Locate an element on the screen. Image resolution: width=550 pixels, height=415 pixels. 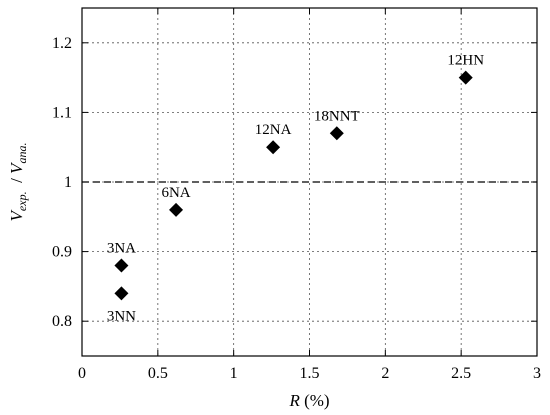
point-label-12NA: 12NA is located at coordinates (273, 130).